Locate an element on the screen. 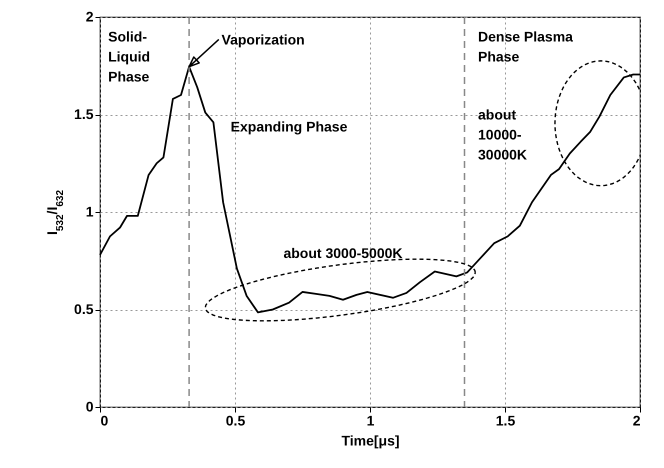  y-tick-label: 1.5 is located at coordinates (84, 114).